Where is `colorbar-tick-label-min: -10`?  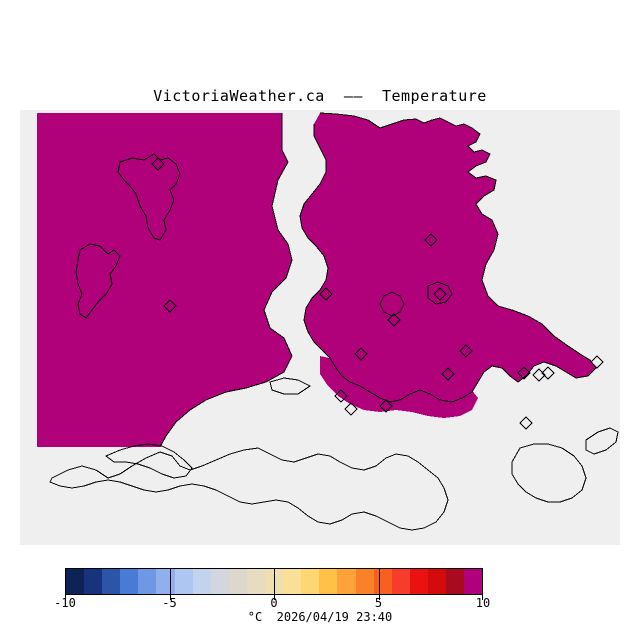 colorbar-tick-label-min: -10 is located at coordinates (65, 603).